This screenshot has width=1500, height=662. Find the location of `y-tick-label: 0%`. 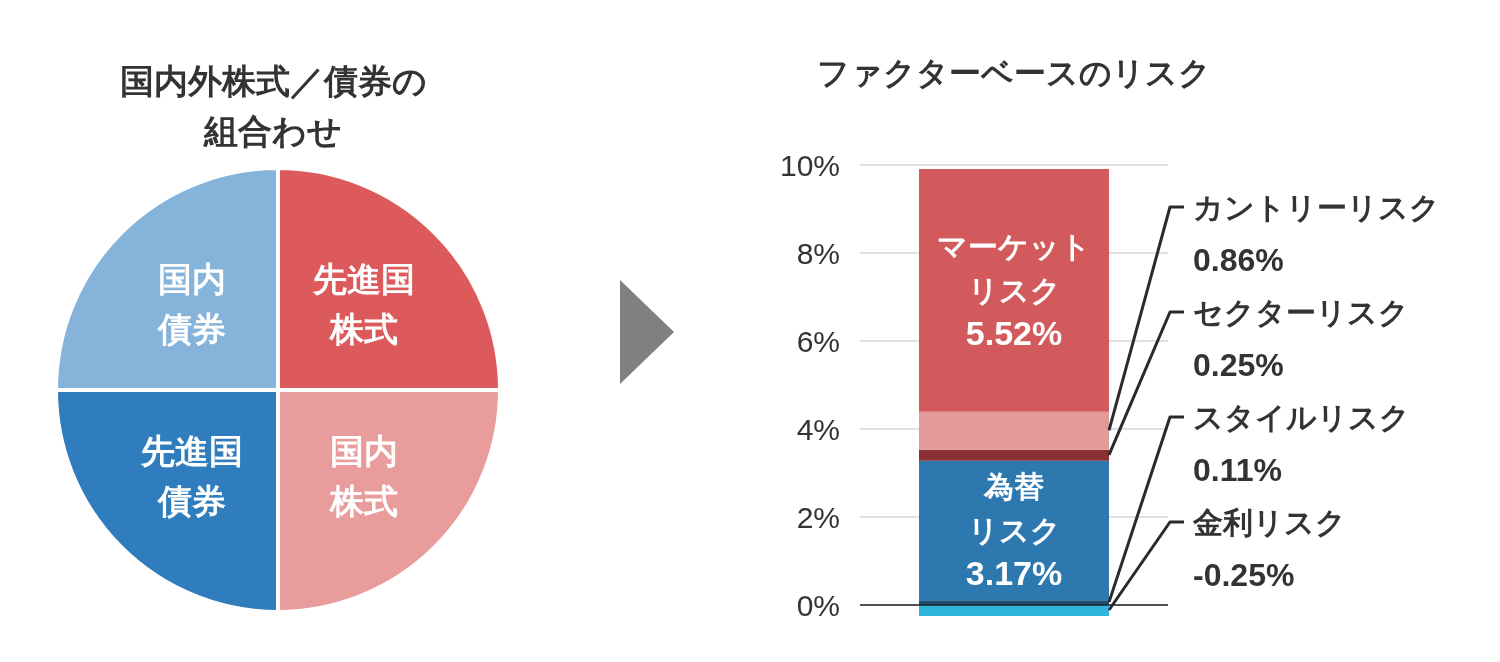

y-tick-label: 0% is located at coordinates (818, 605).